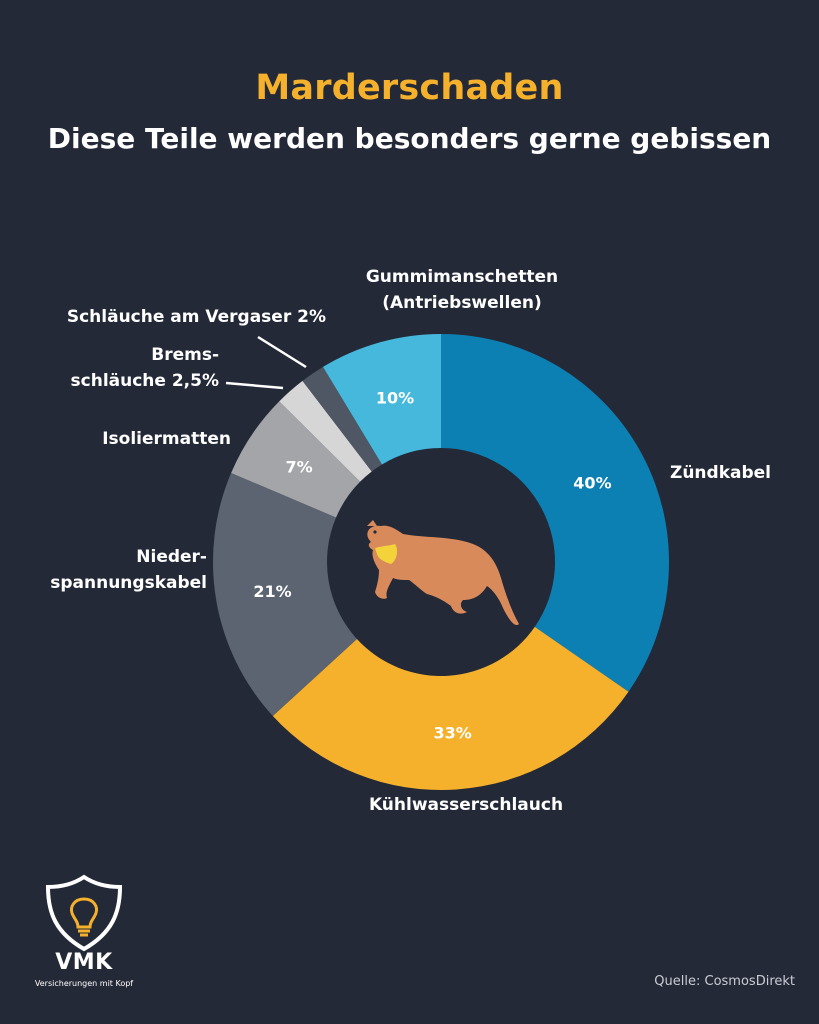 The width and height of the screenshot is (819, 1024). Describe the element at coordinates (443, 573) in the screenshot. I see `marten-icon` at that location.